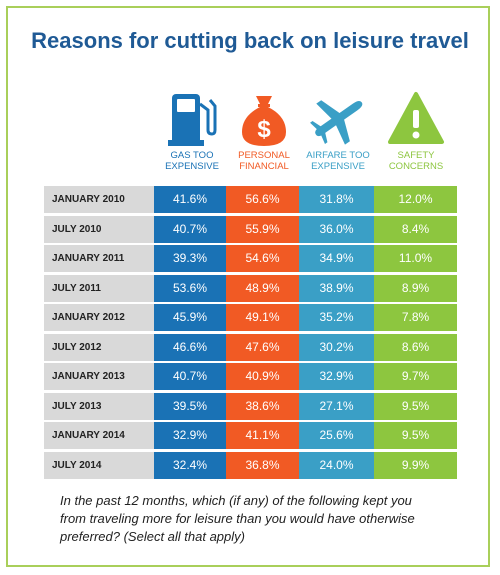 The height and width of the screenshot is (575, 500). Describe the element at coordinates (99, 317) in the screenshot. I see `row-label: JANUARY 2012` at that location.